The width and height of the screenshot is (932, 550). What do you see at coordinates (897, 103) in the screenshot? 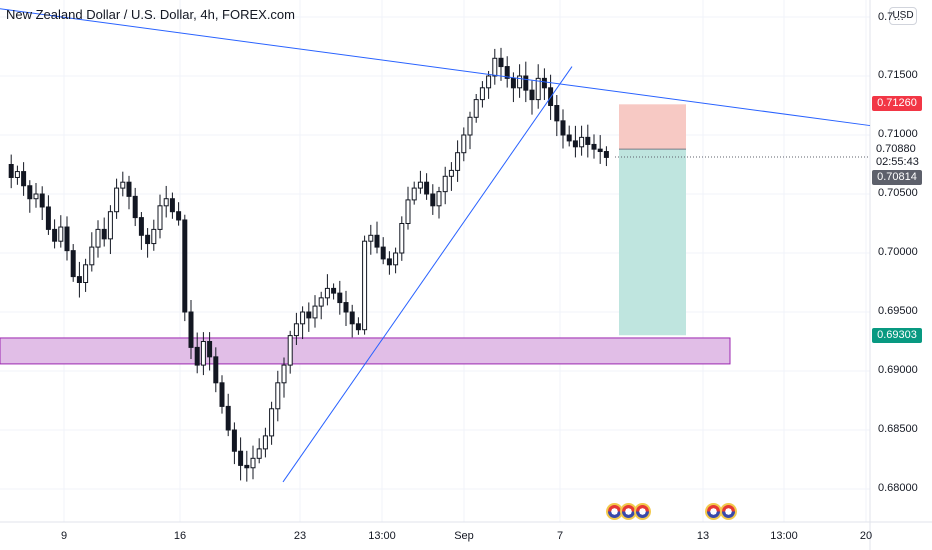
I see `stop-price-label: 0.71260` at bounding box center [897, 103].